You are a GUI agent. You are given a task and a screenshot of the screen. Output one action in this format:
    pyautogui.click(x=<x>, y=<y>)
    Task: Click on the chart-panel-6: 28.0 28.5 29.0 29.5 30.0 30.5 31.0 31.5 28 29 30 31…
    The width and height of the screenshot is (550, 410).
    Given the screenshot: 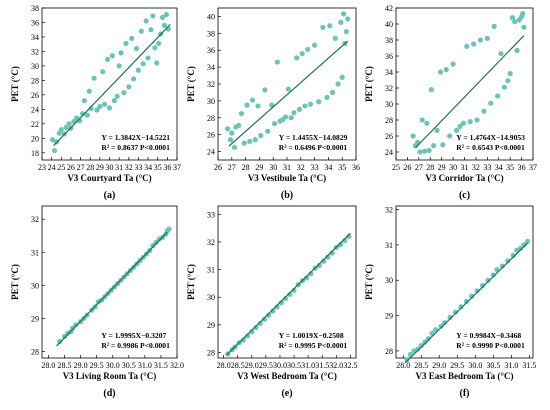 What is the action you would take?
    pyautogui.click(x=450, y=302)
    